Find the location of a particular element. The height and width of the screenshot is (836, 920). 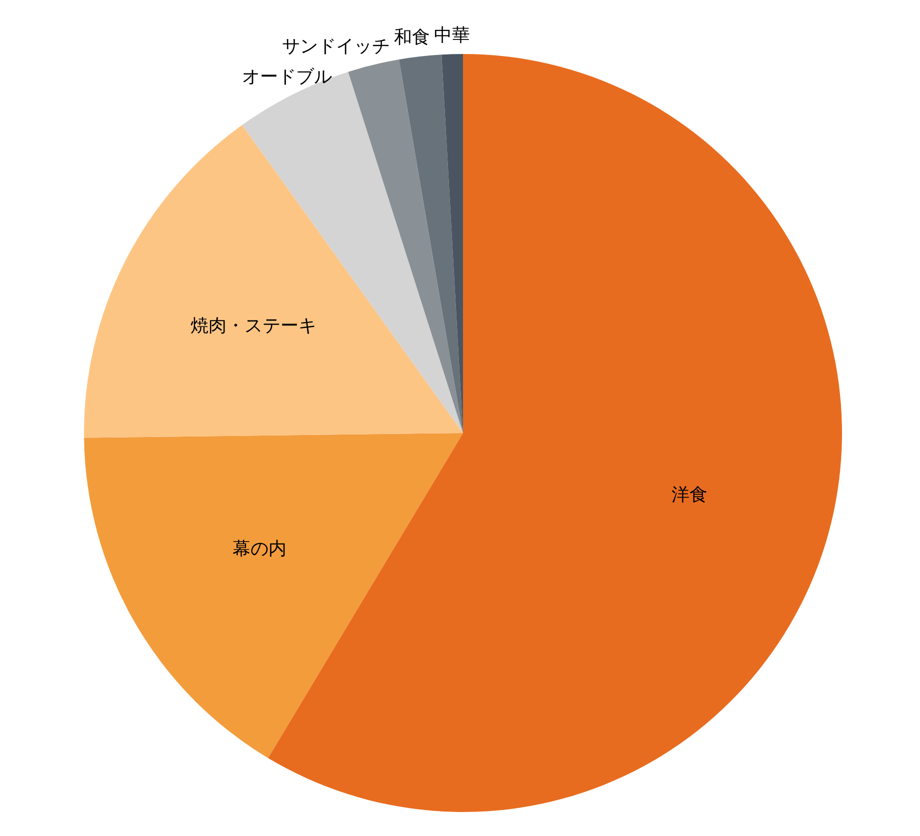

slice-label: 幕の内 is located at coordinates (259, 549).